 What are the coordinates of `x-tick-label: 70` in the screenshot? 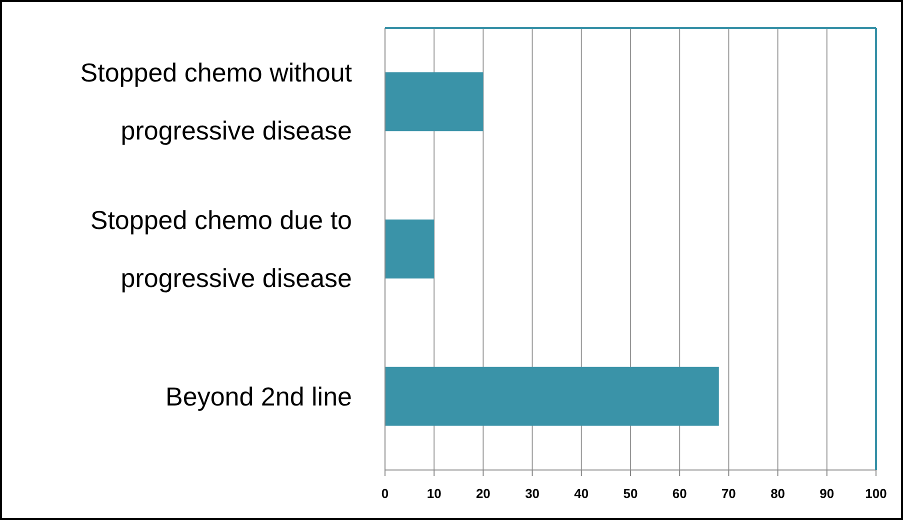 It's located at (728, 493).